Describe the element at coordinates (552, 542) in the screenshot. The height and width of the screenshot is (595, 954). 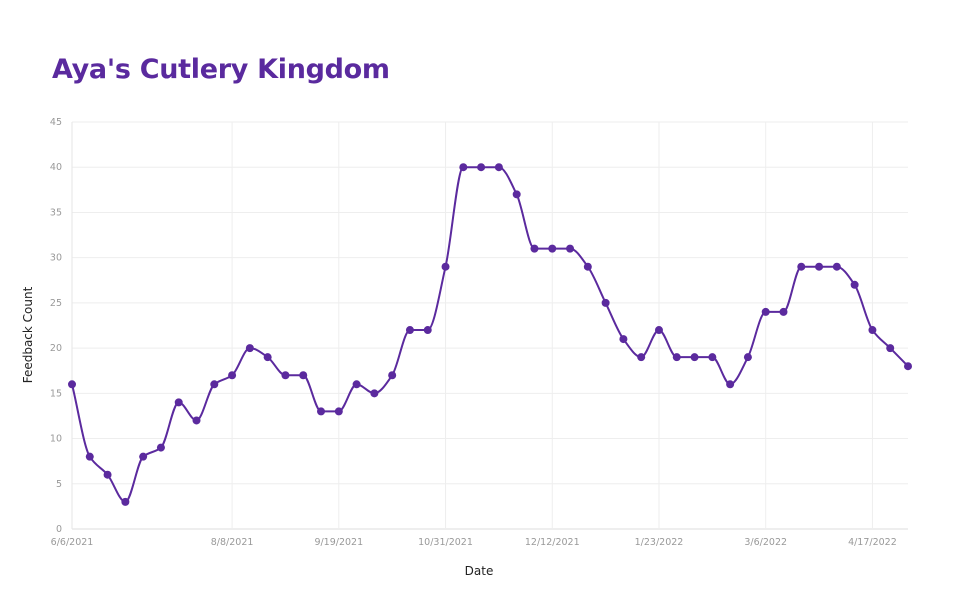
I see `x-tick-label: 12/12/2021` at that location.